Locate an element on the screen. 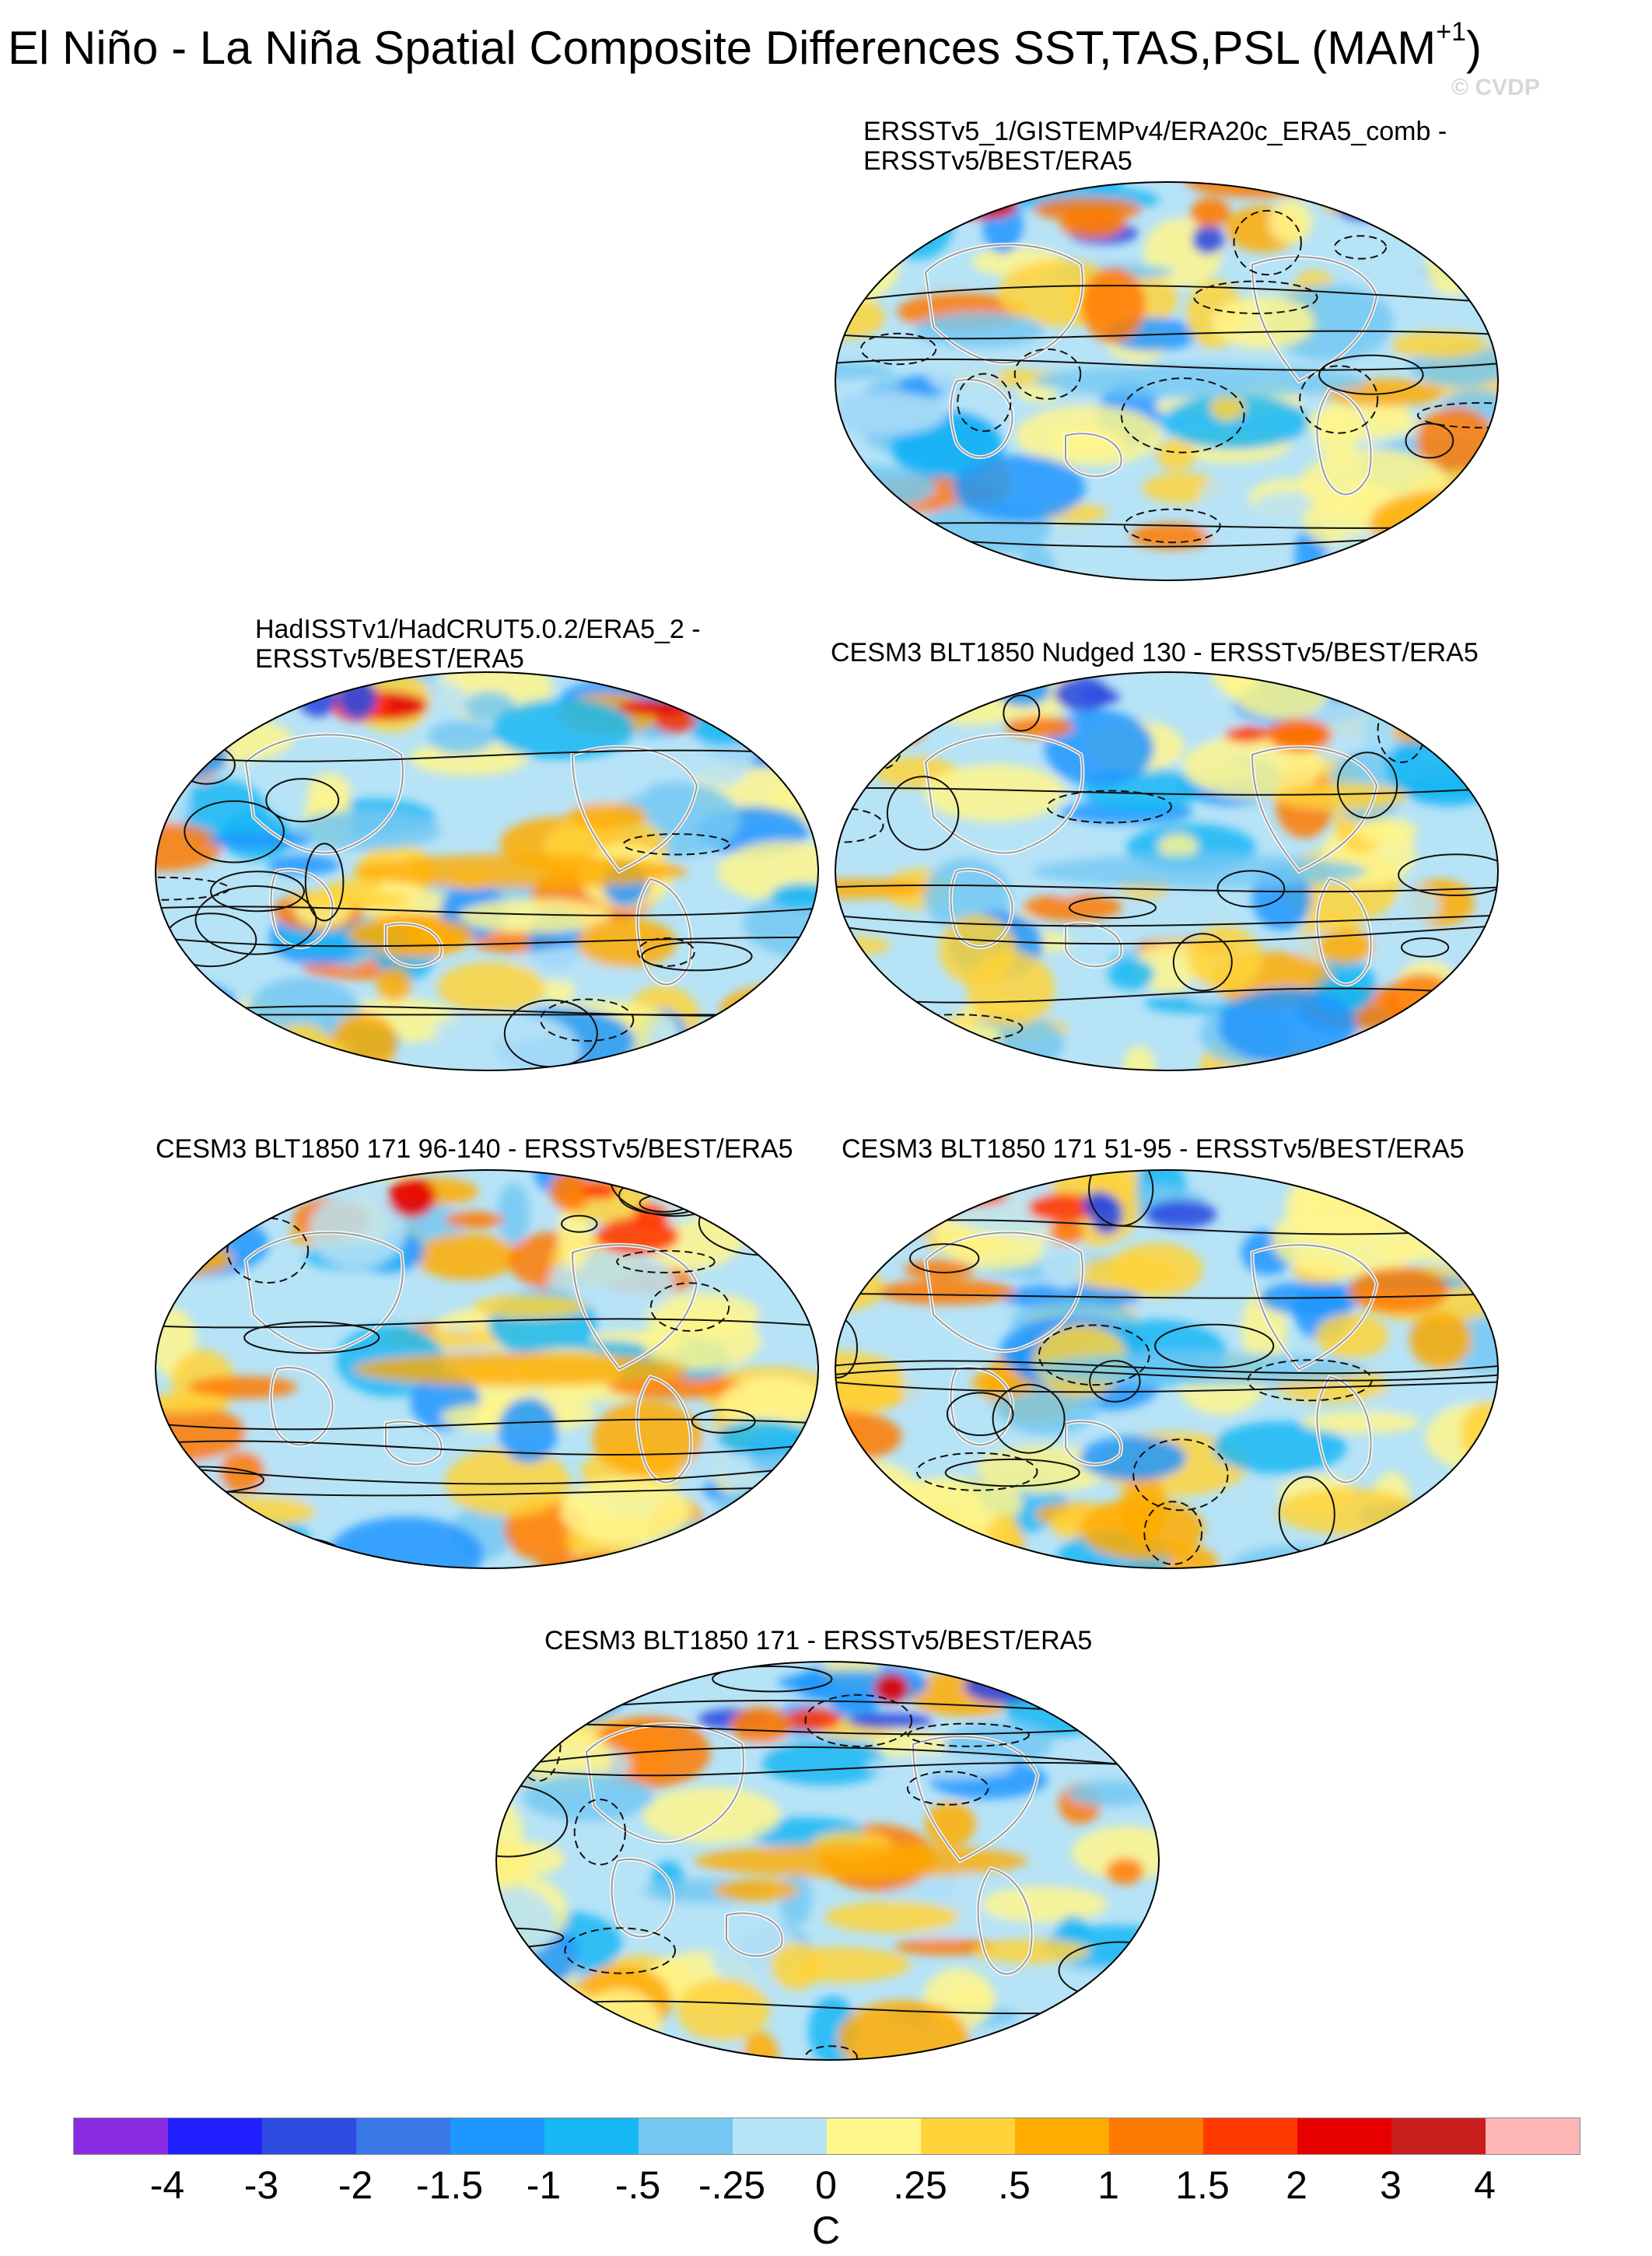 This screenshot has height=2256, width=1652. panel-5-map is located at coordinates (1167, 1369).